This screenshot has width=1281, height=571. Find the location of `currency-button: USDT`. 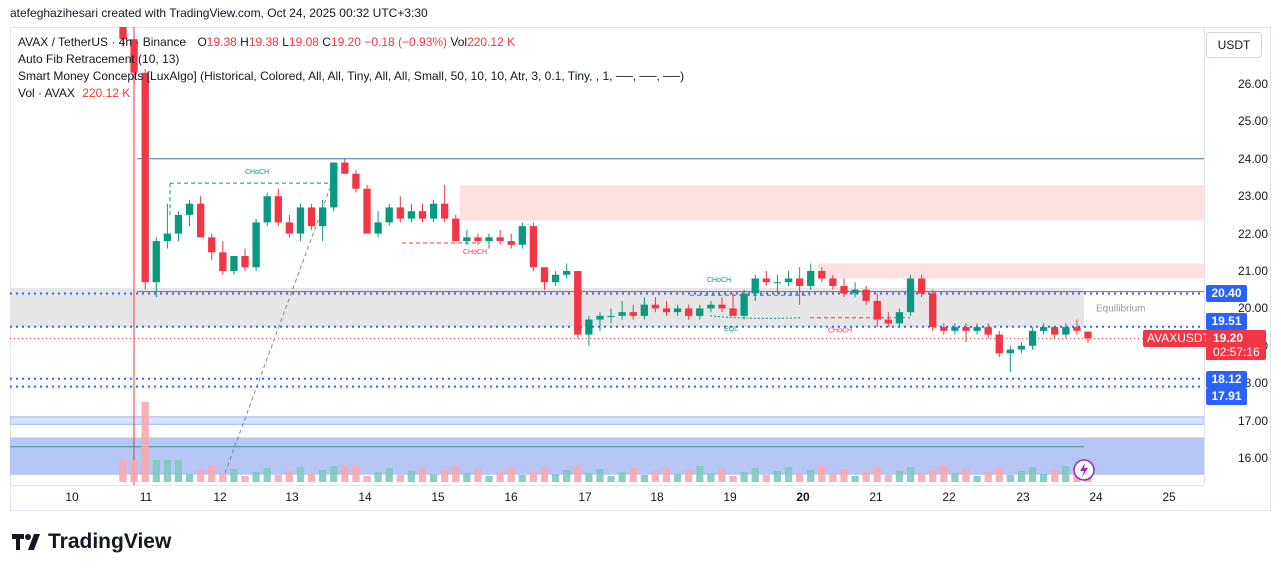

currency-button: USDT is located at coordinates (1234, 45).